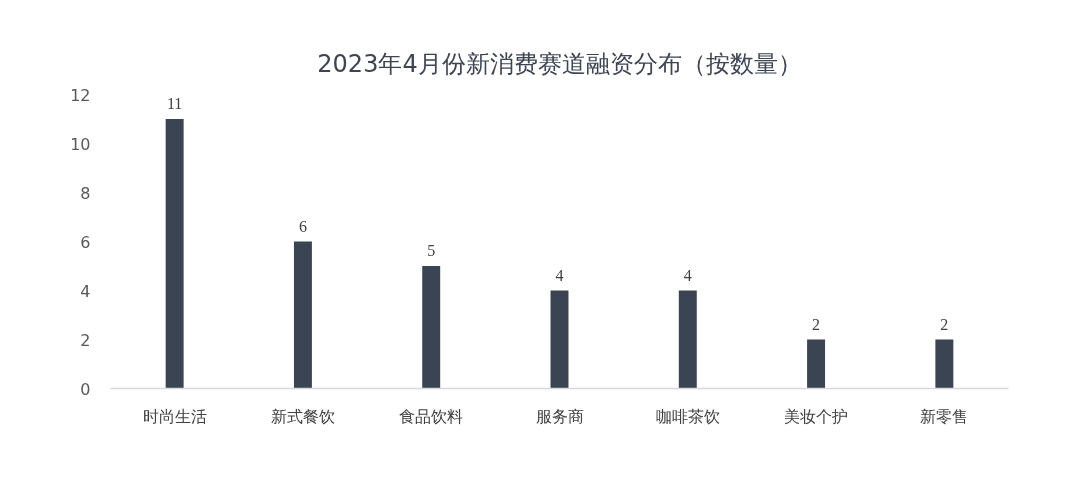 Image resolution: width=1080 pixels, height=495 pixels. I want to click on y-tick-label: 8, so click(85, 193).